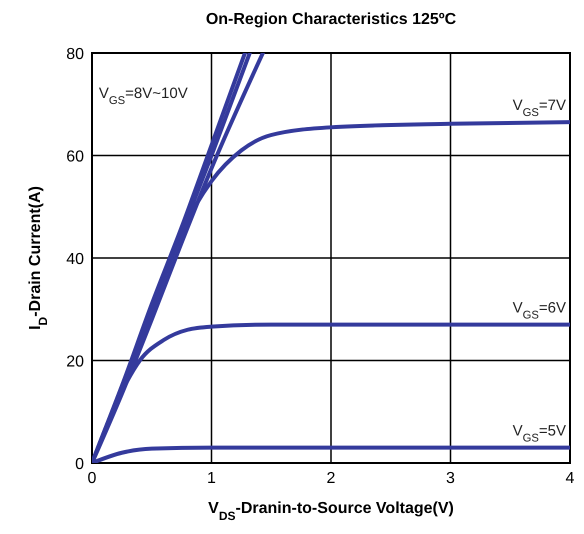  What do you see at coordinates (539, 433) in the screenshot?
I see `series-label: V$_{GS}$=5V` at bounding box center [539, 433].